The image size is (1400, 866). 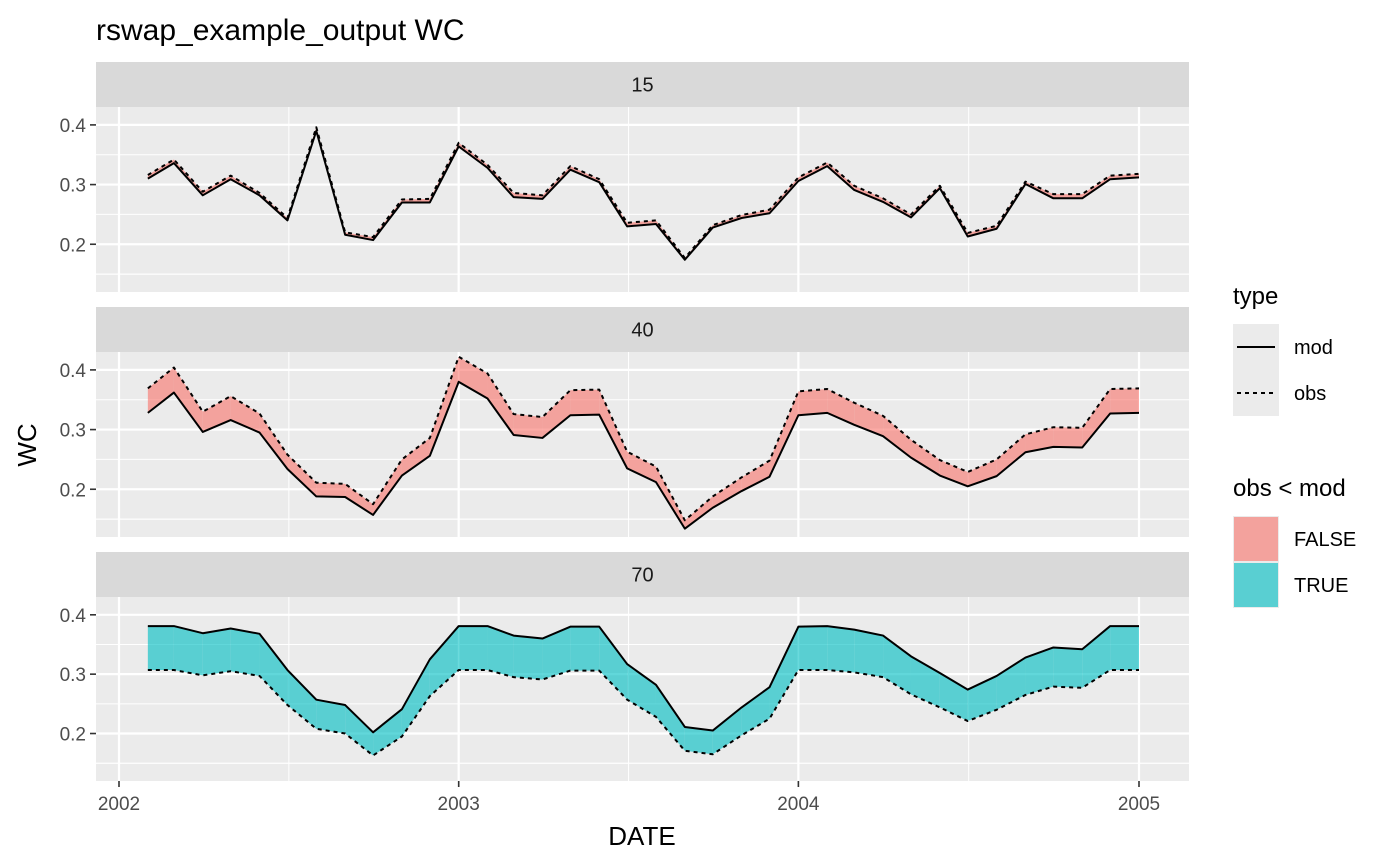 I want to click on facet-strip-label: 40, so click(x=642, y=331).